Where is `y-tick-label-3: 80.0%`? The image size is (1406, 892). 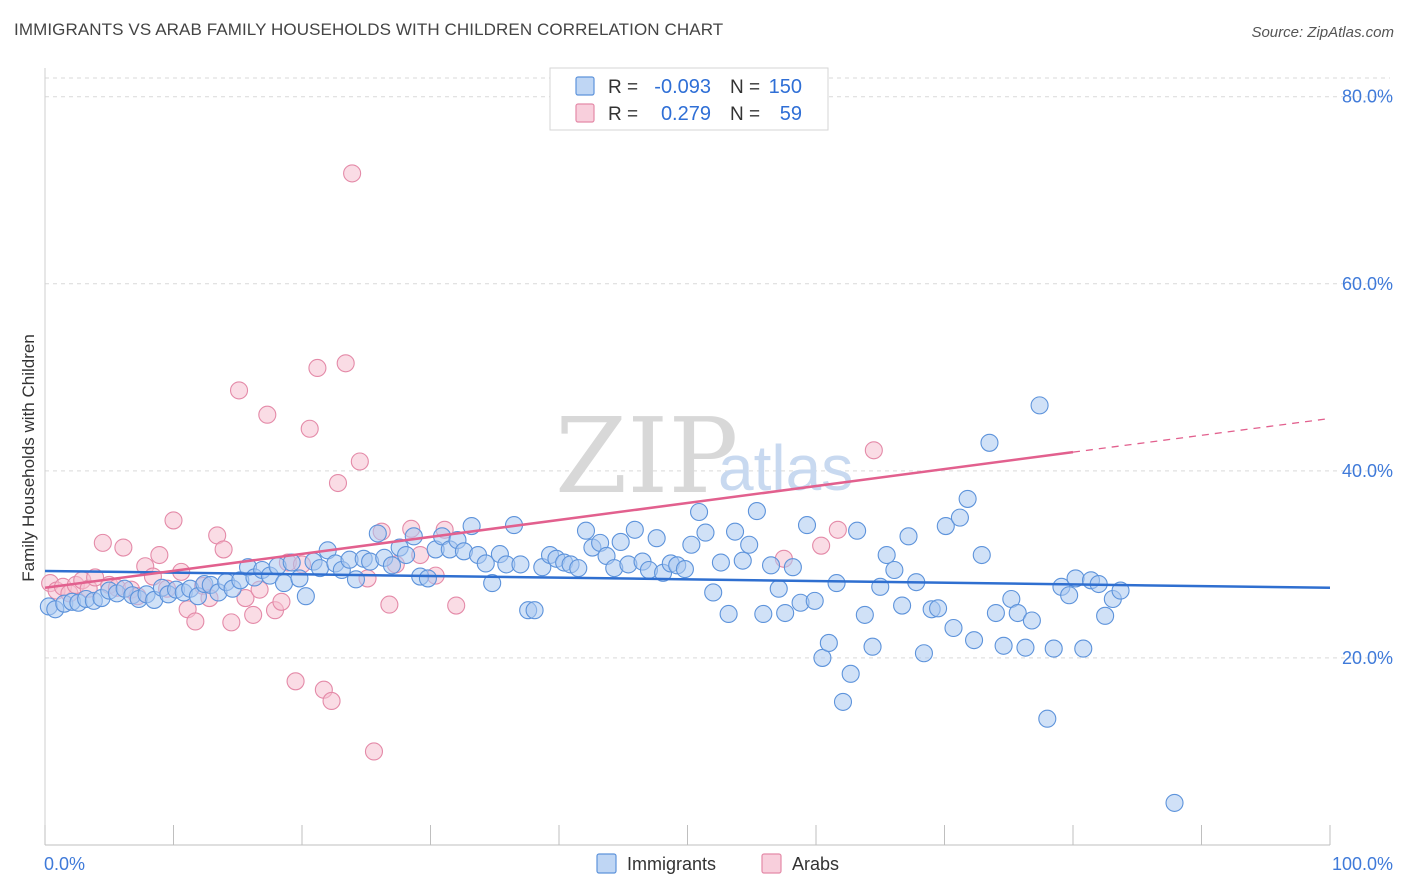 y-tick-label-3: 80.0% is located at coordinates (1367, 97).